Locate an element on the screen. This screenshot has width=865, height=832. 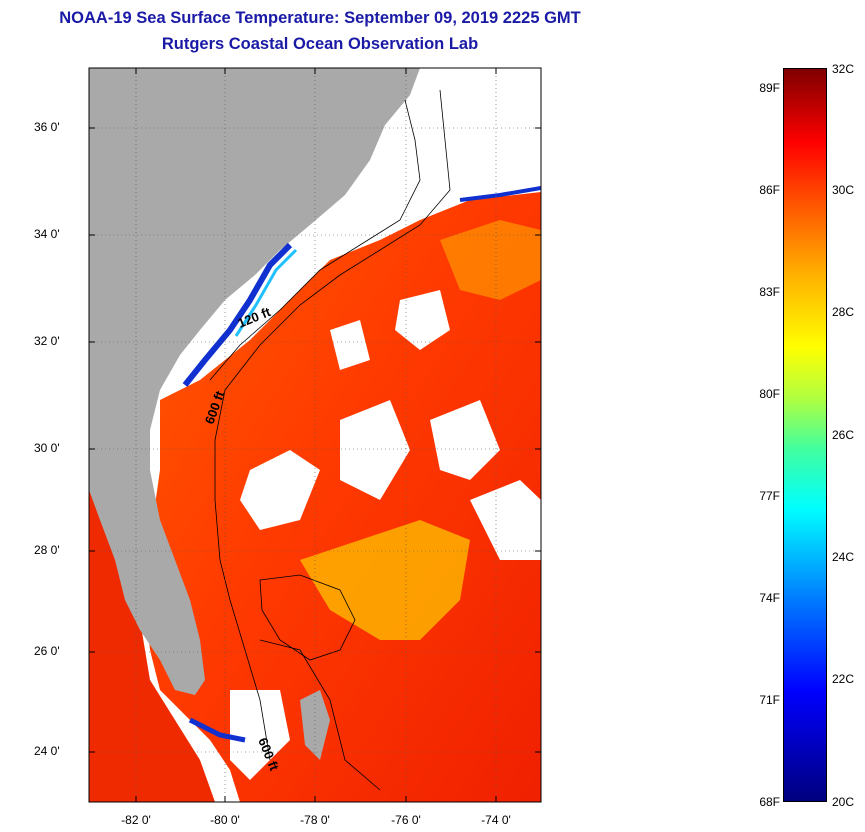
colorbar-fahrenheit-label: 83F is located at coordinates (769, 292).